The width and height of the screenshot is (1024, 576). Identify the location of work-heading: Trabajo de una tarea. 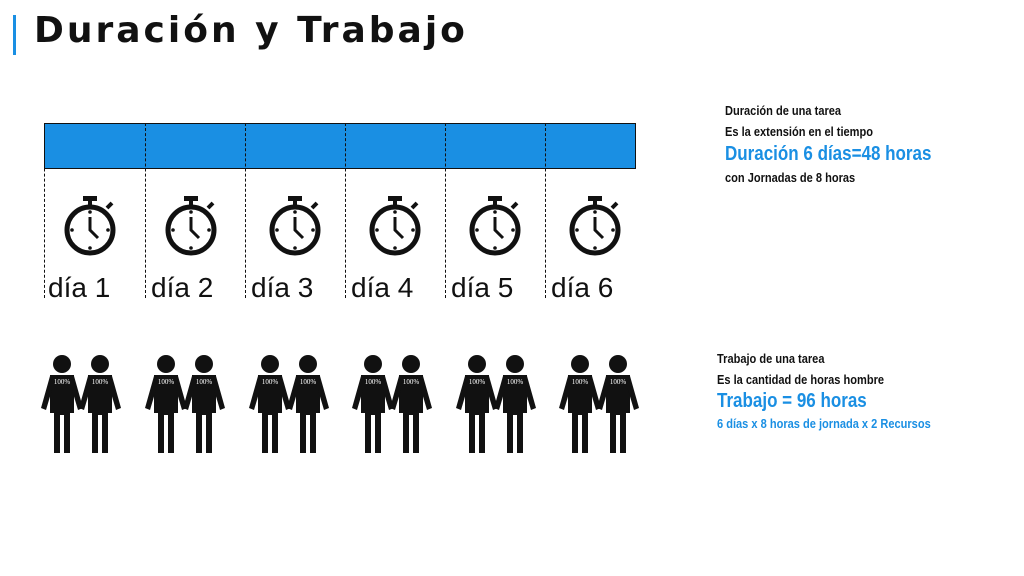
(771, 358).